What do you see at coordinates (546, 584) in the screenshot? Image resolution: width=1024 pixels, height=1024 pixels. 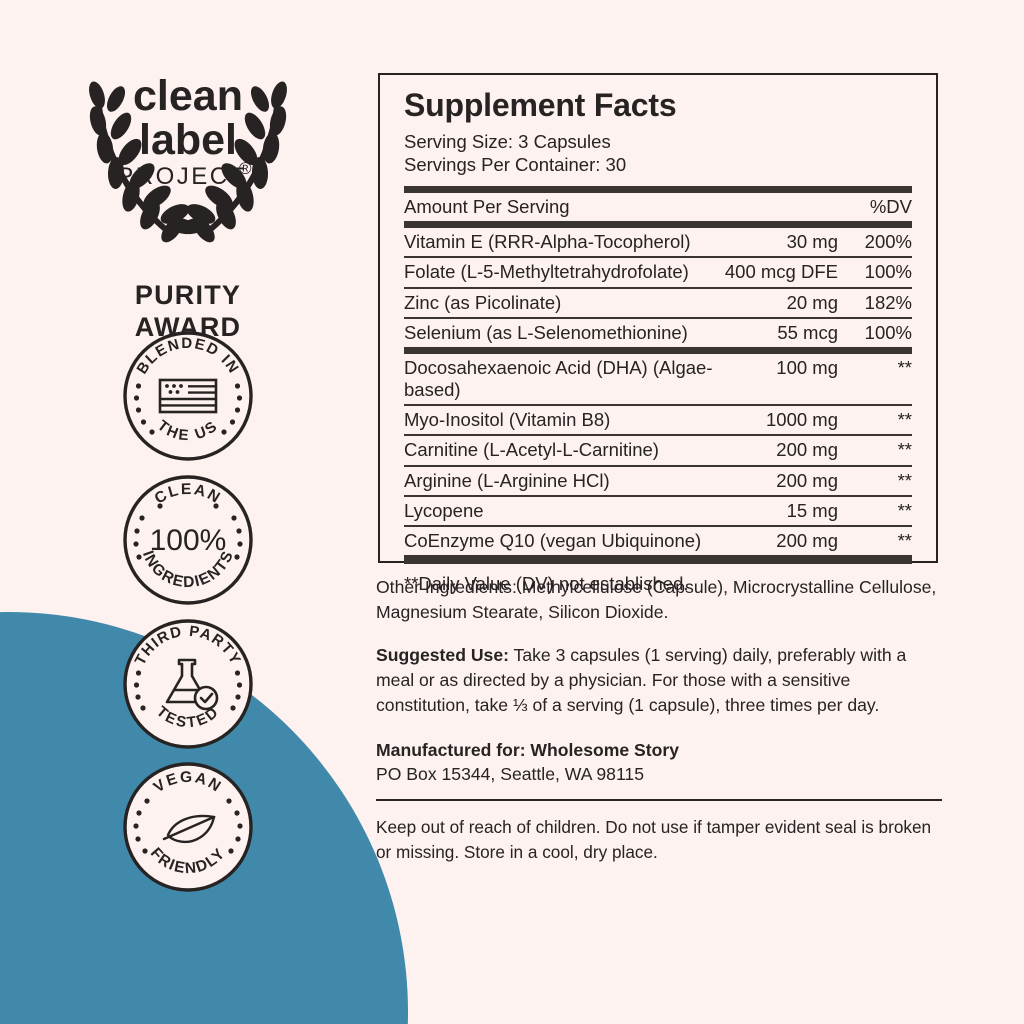 I see `daily-value-footnote: **Daily Value (DV) not established.` at bounding box center [546, 584].